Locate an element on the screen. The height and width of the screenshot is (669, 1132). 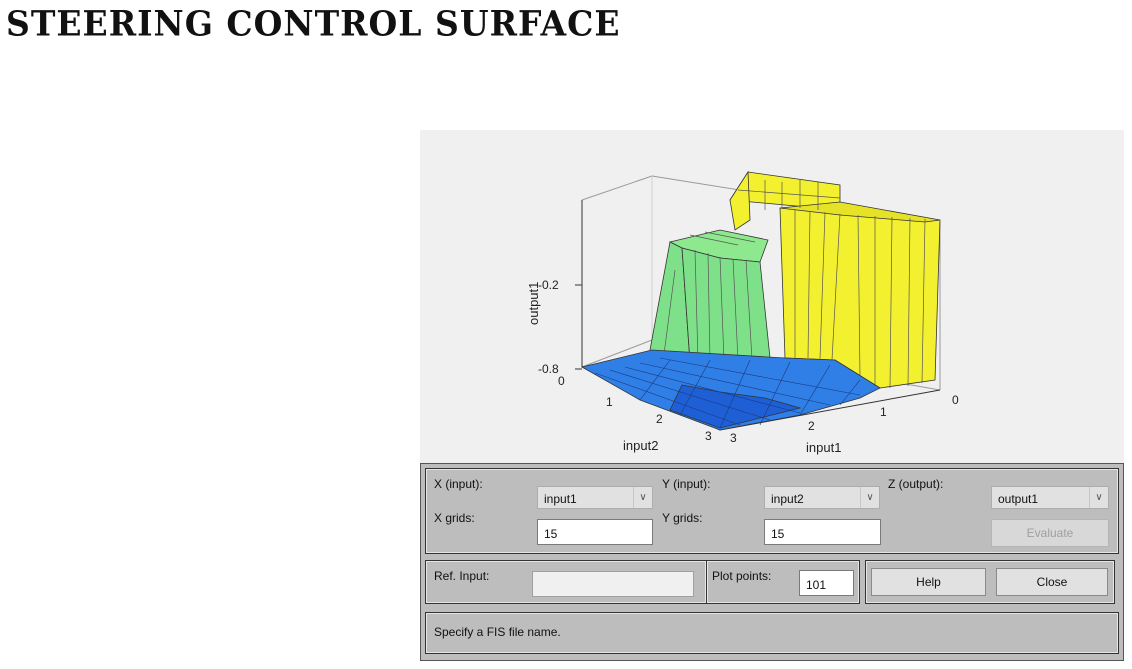
input2-tick-label: 3 is located at coordinates (708, 436).